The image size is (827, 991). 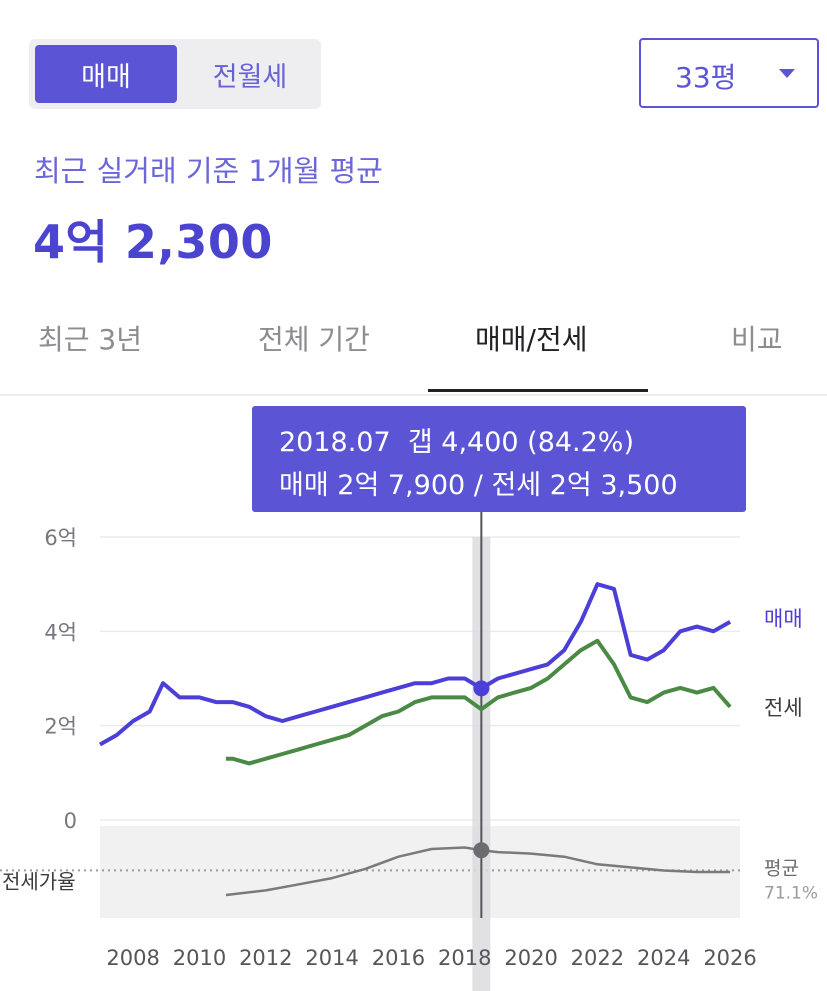 I want to click on tooltip-sale-value: 2억 7,900, so click(x=401, y=485).